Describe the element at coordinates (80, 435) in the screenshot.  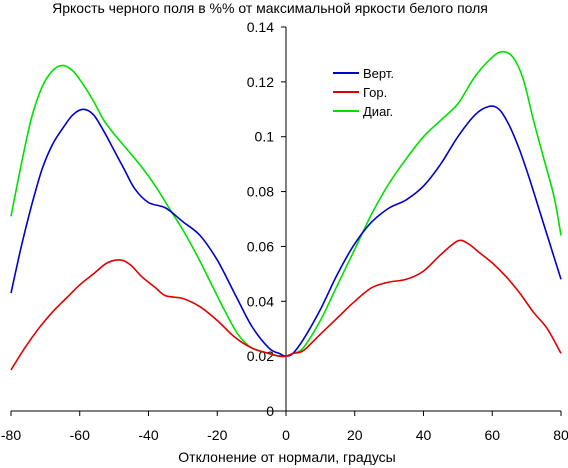
I see `x-tick-label: -60` at that location.